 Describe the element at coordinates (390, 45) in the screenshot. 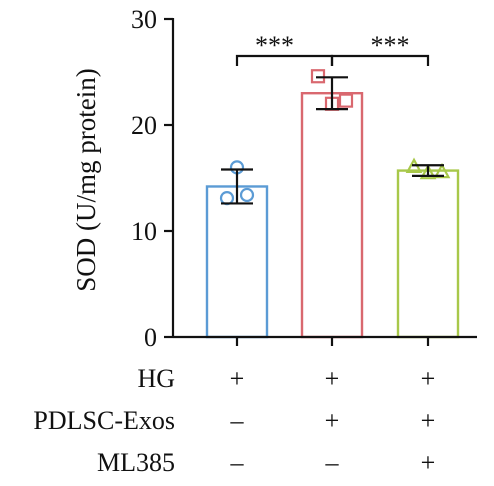

I see `significance-label-2: ***` at that location.